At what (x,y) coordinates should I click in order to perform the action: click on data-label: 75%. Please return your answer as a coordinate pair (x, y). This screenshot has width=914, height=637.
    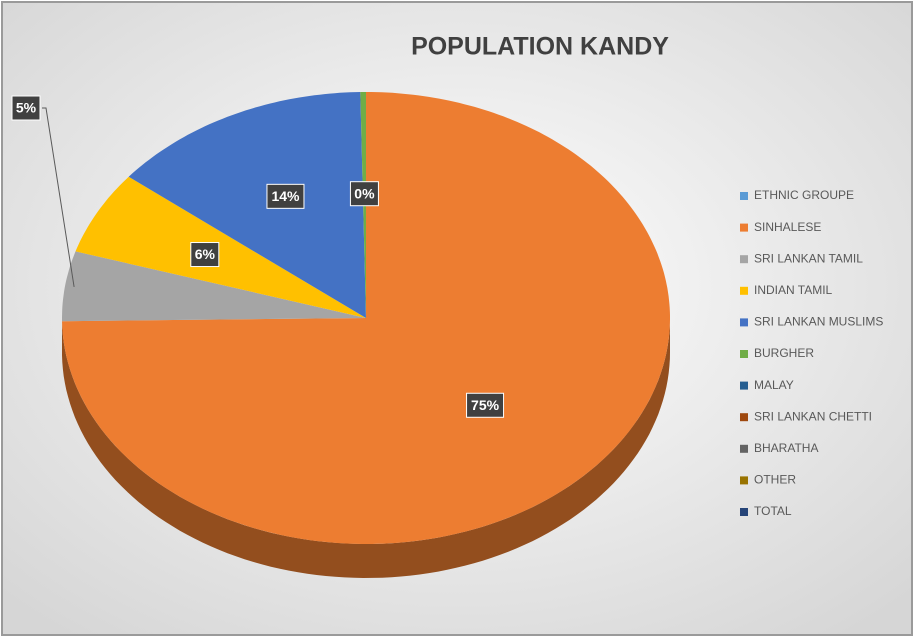
    Looking at the image, I should click on (485, 405).